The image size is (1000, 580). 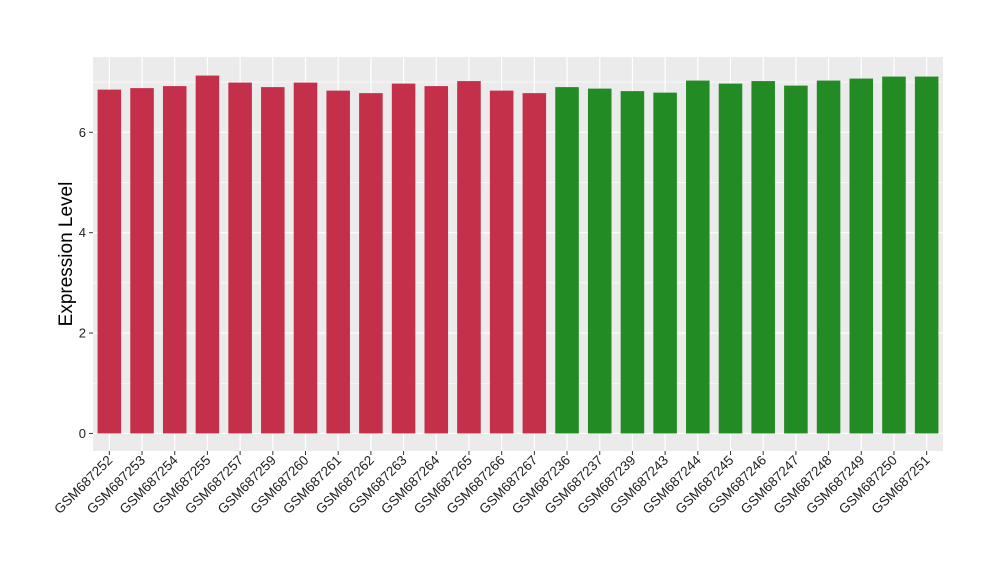 What do you see at coordinates (82, 132) in the screenshot?
I see `y-tick-label: 6` at bounding box center [82, 132].